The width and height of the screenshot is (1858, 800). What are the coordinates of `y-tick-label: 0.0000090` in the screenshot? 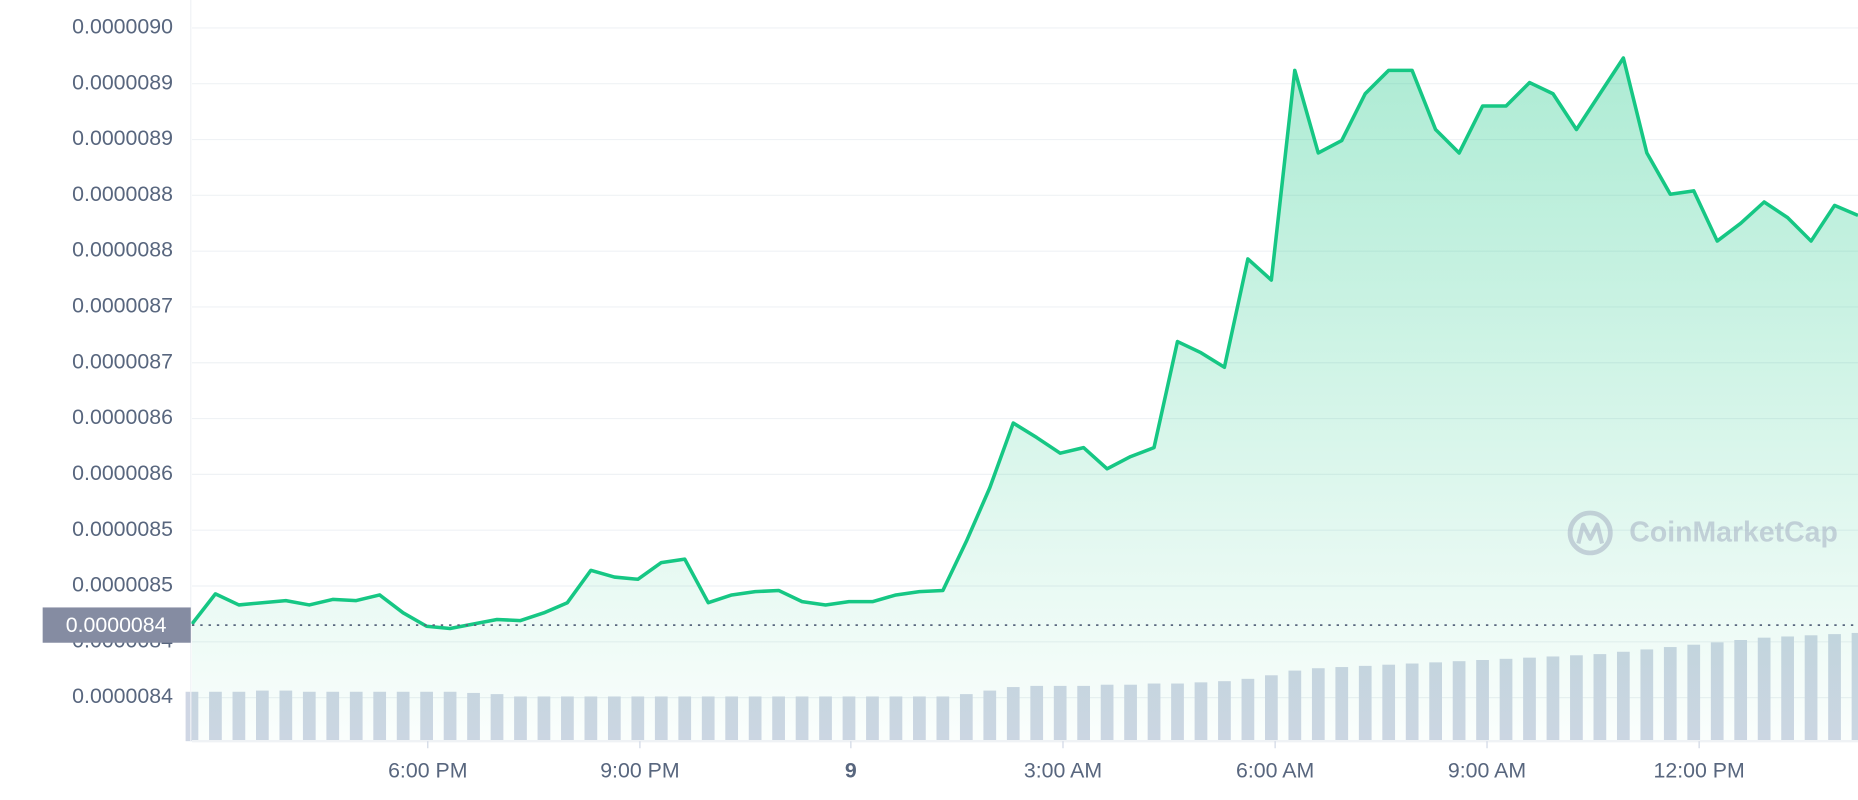 It's located at (122, 27).